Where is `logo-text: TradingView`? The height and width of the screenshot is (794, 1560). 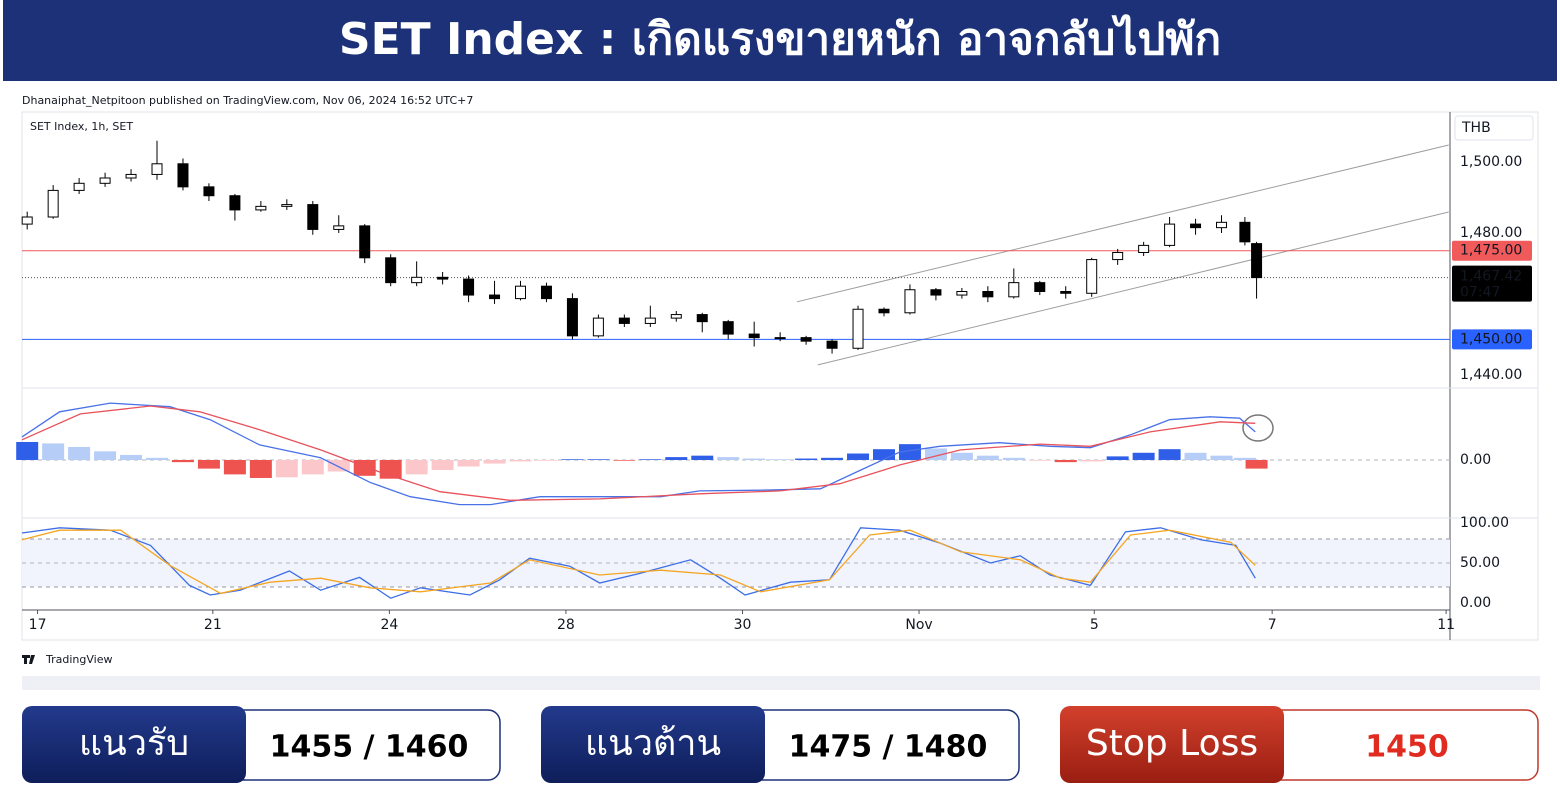
logo-text: TradingView is located at coordinates (78, 659).